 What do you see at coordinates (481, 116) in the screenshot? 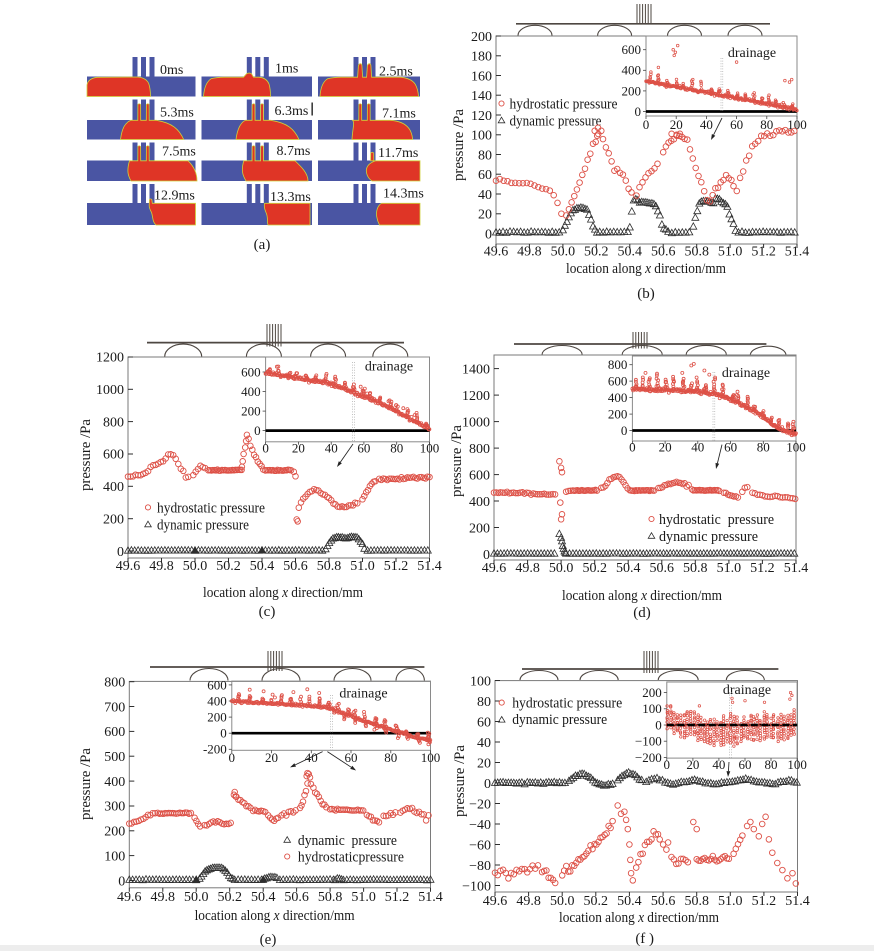
I see `svg-text: 120` at bounding box center [481, 116].